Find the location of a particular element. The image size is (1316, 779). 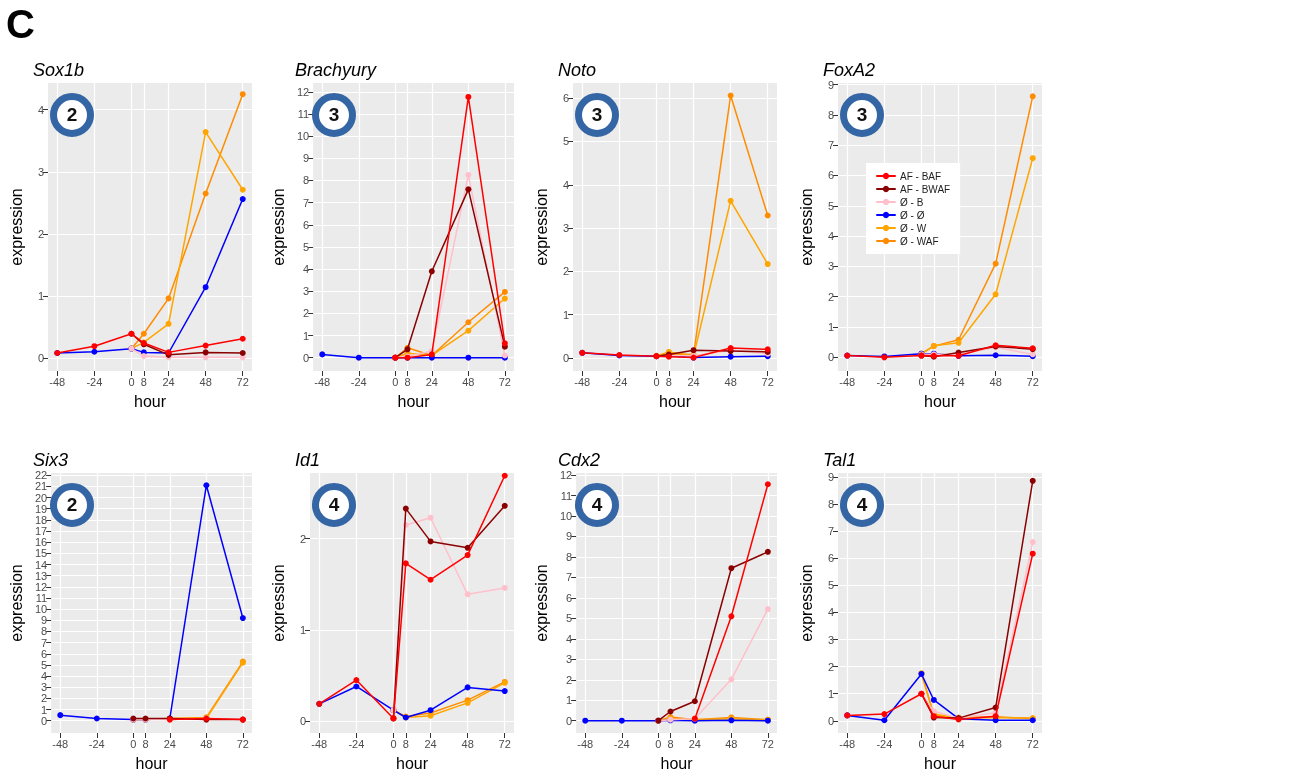

y-tick-label: 21 is located at coordinates (41, 486).